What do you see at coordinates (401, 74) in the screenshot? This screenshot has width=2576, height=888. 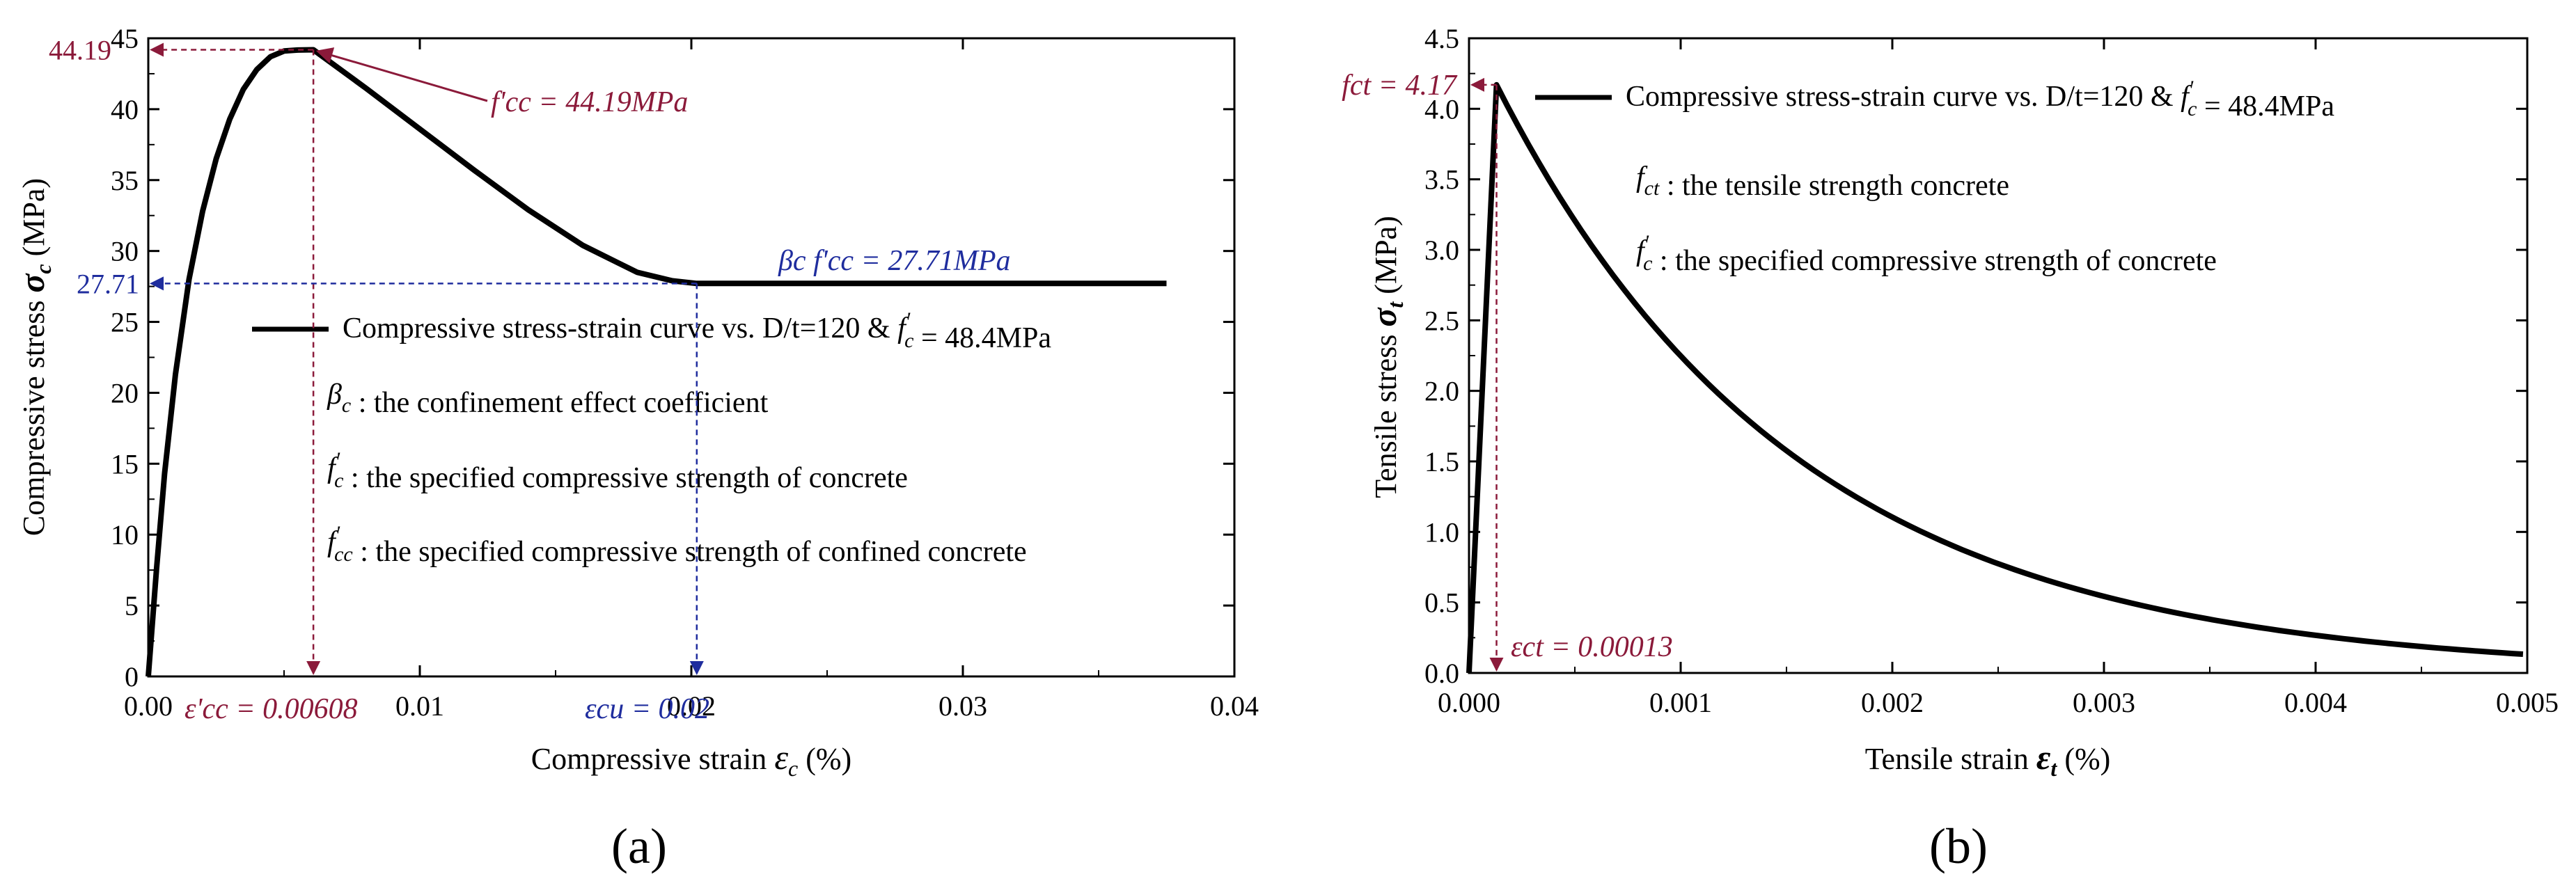 I see `peak-callout-arrow` at bounding box center [401, 74].